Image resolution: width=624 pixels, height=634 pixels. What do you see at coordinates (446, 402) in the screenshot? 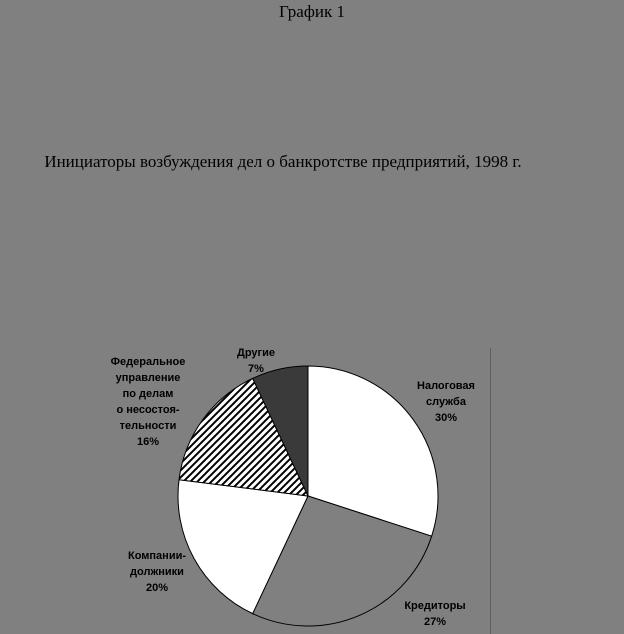
I see `pie-label-nalogovaya-sluzhba: Налоговая служба 30%` at bounding box center [446, 402].